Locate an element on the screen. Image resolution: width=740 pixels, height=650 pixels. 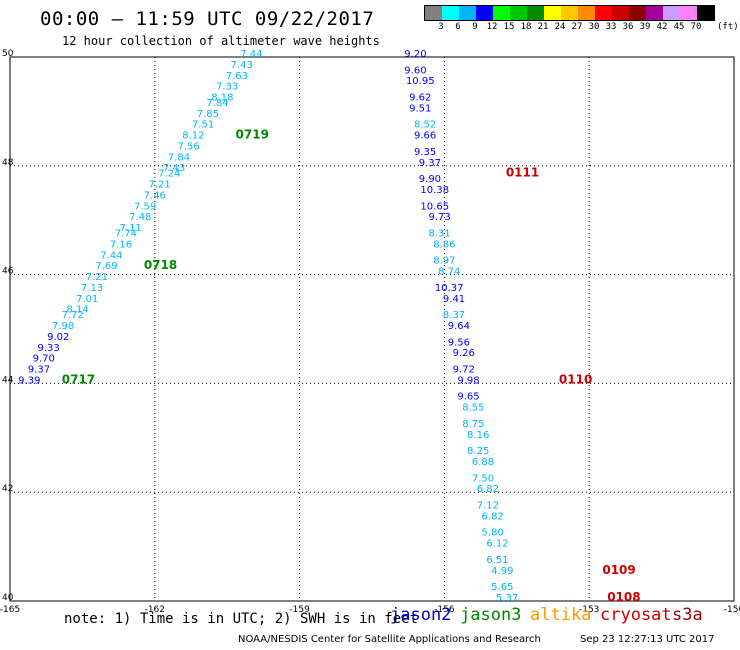
swh-value: 8.97 is located at coordinates (444, 261).